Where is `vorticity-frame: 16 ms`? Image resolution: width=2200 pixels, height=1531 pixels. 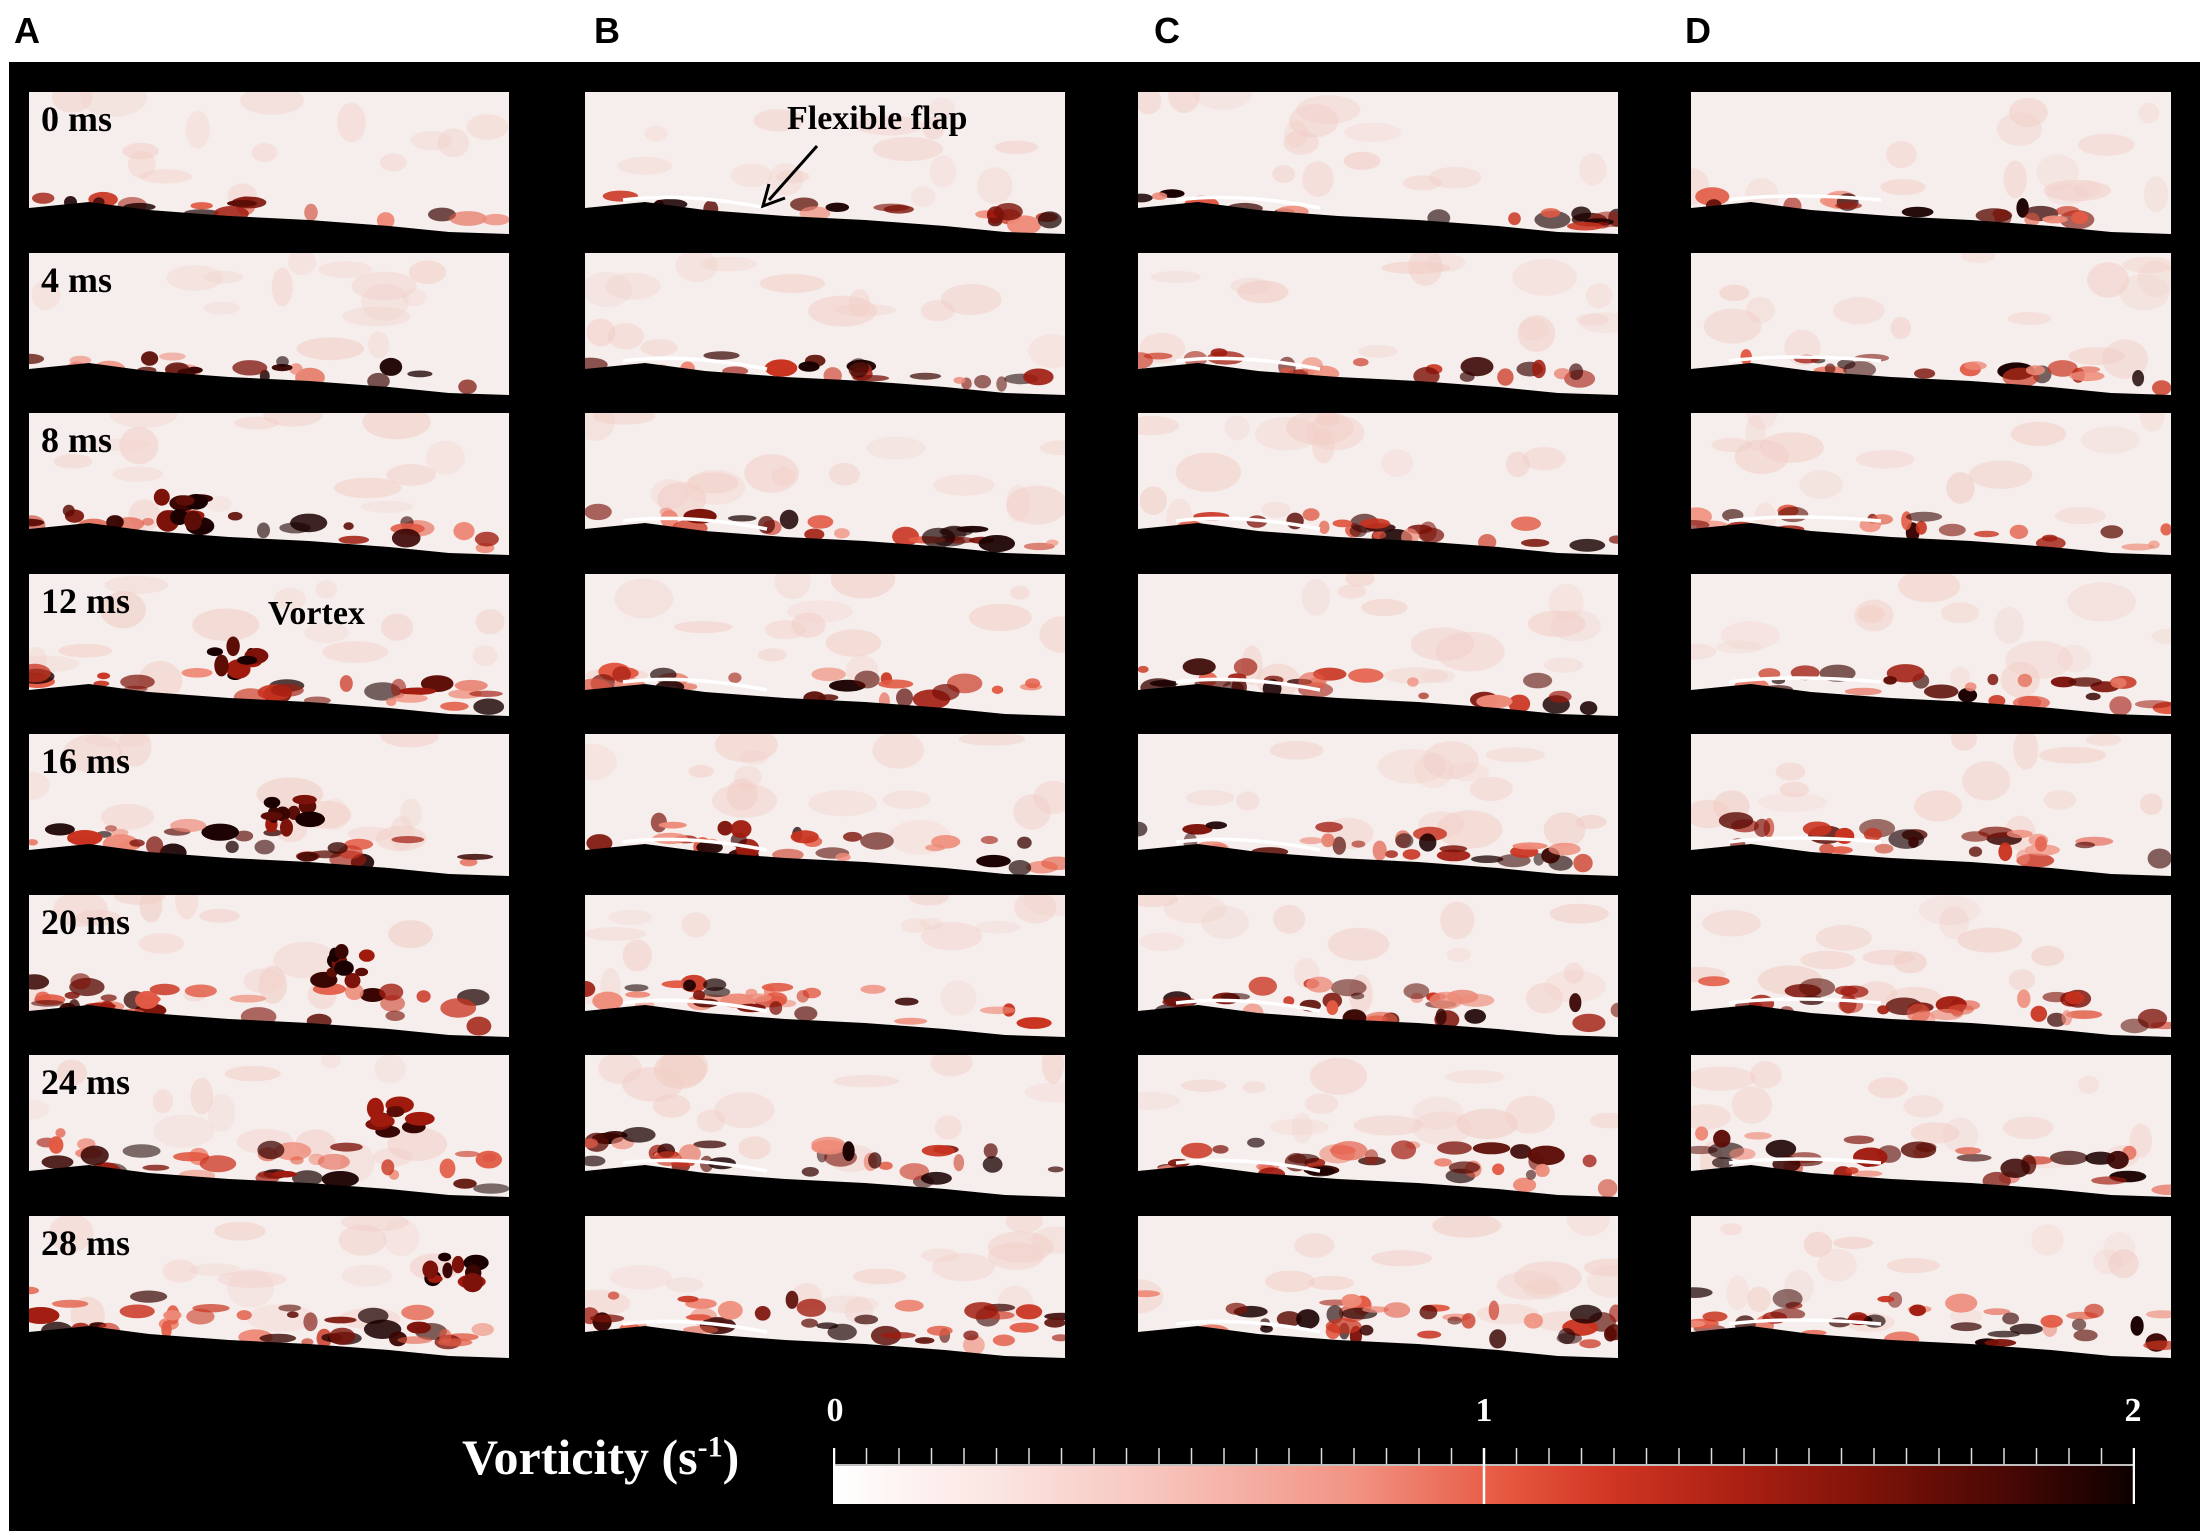 vorticity-frame: 16 ms is located at coordinates (269, 808).